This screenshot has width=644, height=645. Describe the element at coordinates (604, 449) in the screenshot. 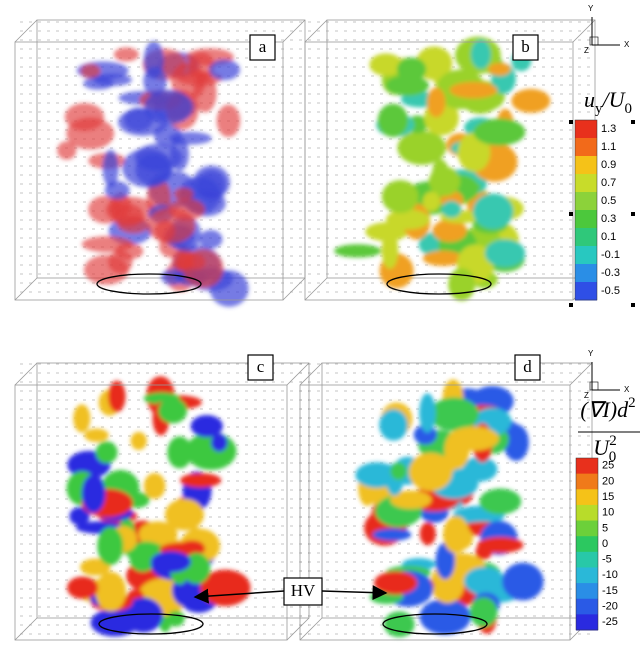

I see `colorbar-title: U2 0` at that location.